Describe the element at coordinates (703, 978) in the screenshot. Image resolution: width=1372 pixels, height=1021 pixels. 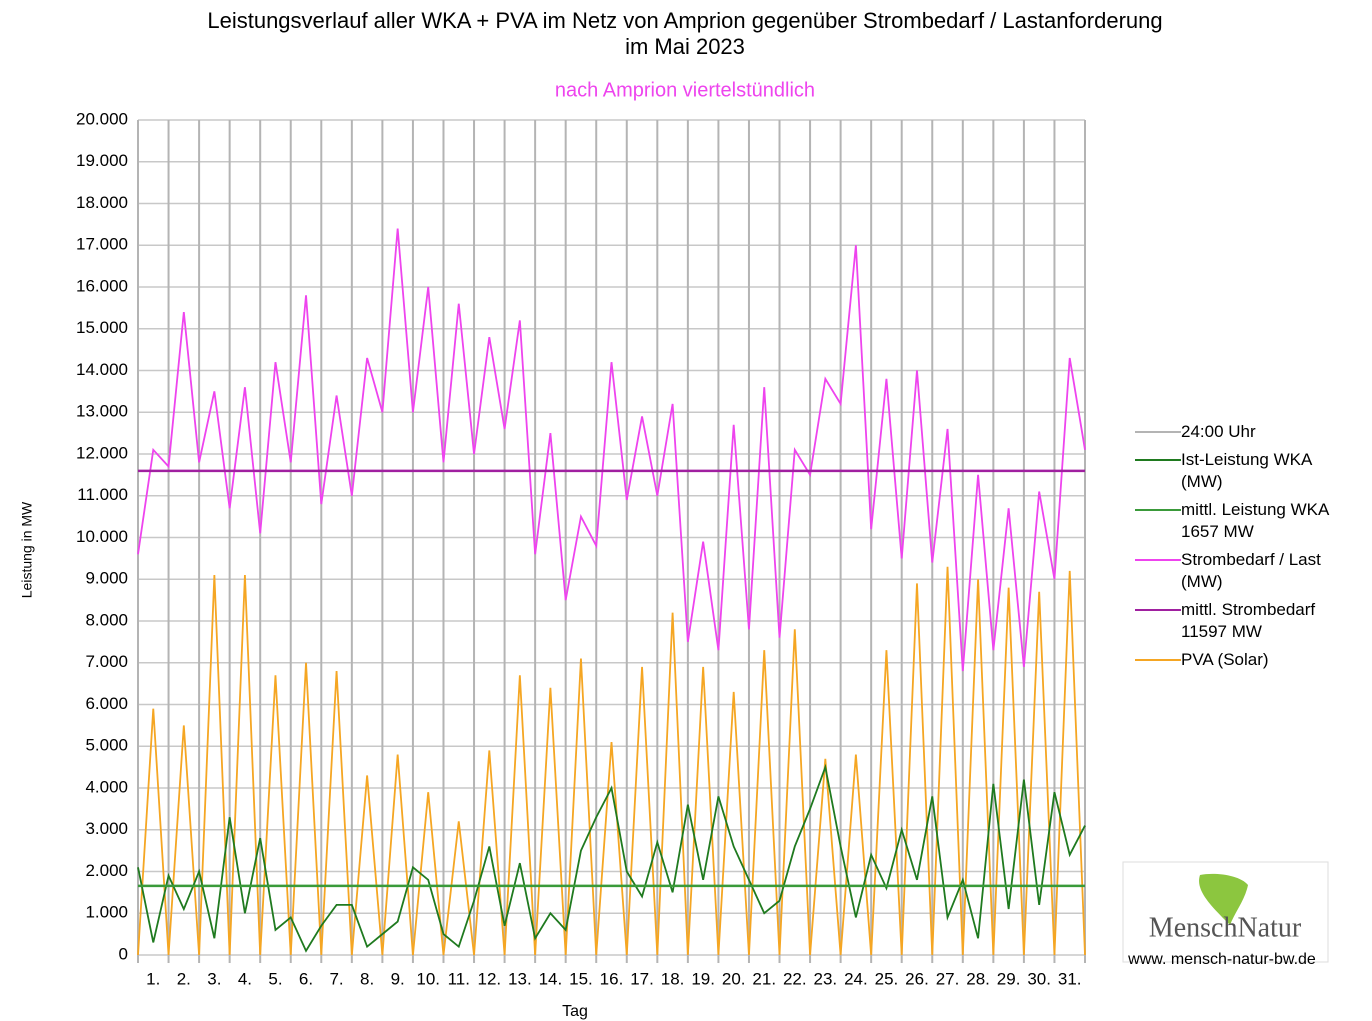
I see `x-tick-label: 19.` at that location.